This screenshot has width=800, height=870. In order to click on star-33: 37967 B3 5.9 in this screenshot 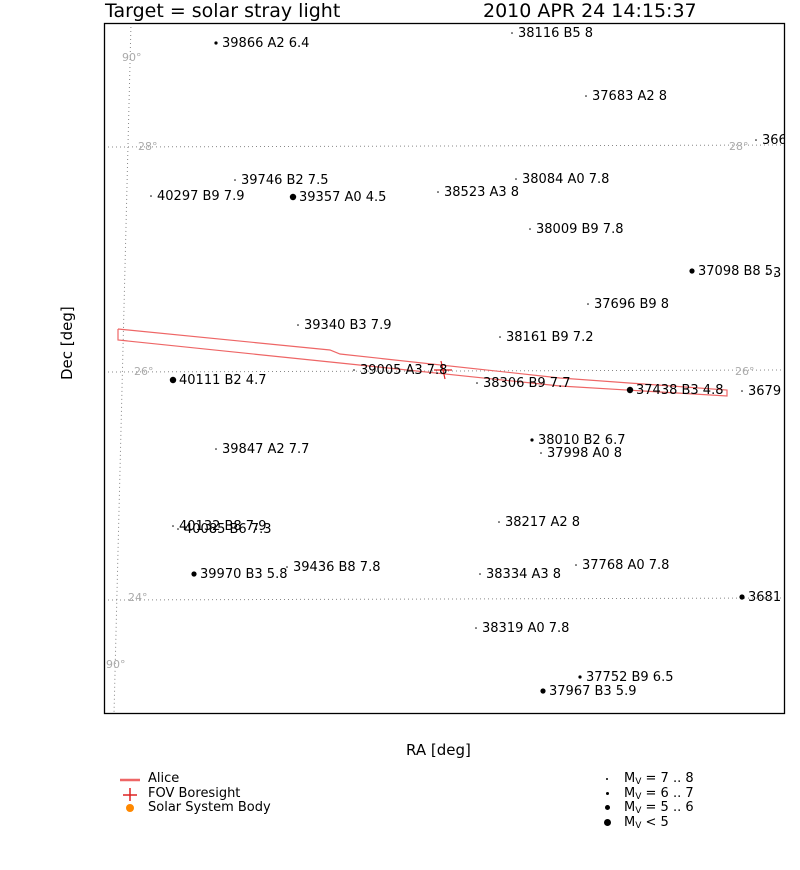, I will do `click(588, 691)`.